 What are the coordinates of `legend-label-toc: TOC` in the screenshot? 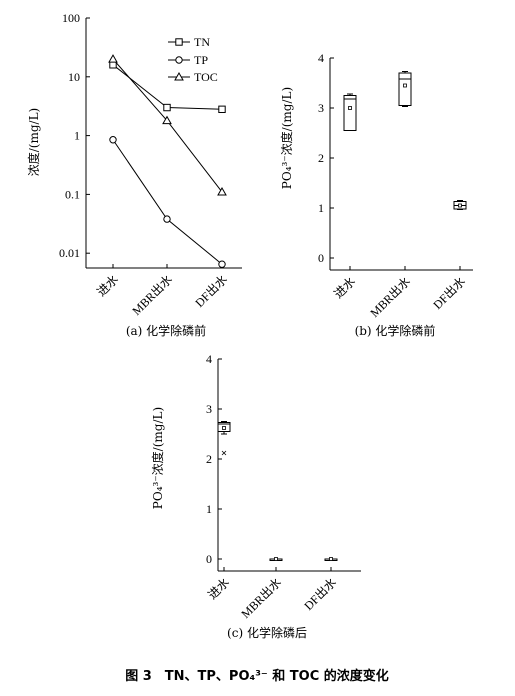 It's located at (206, 77).